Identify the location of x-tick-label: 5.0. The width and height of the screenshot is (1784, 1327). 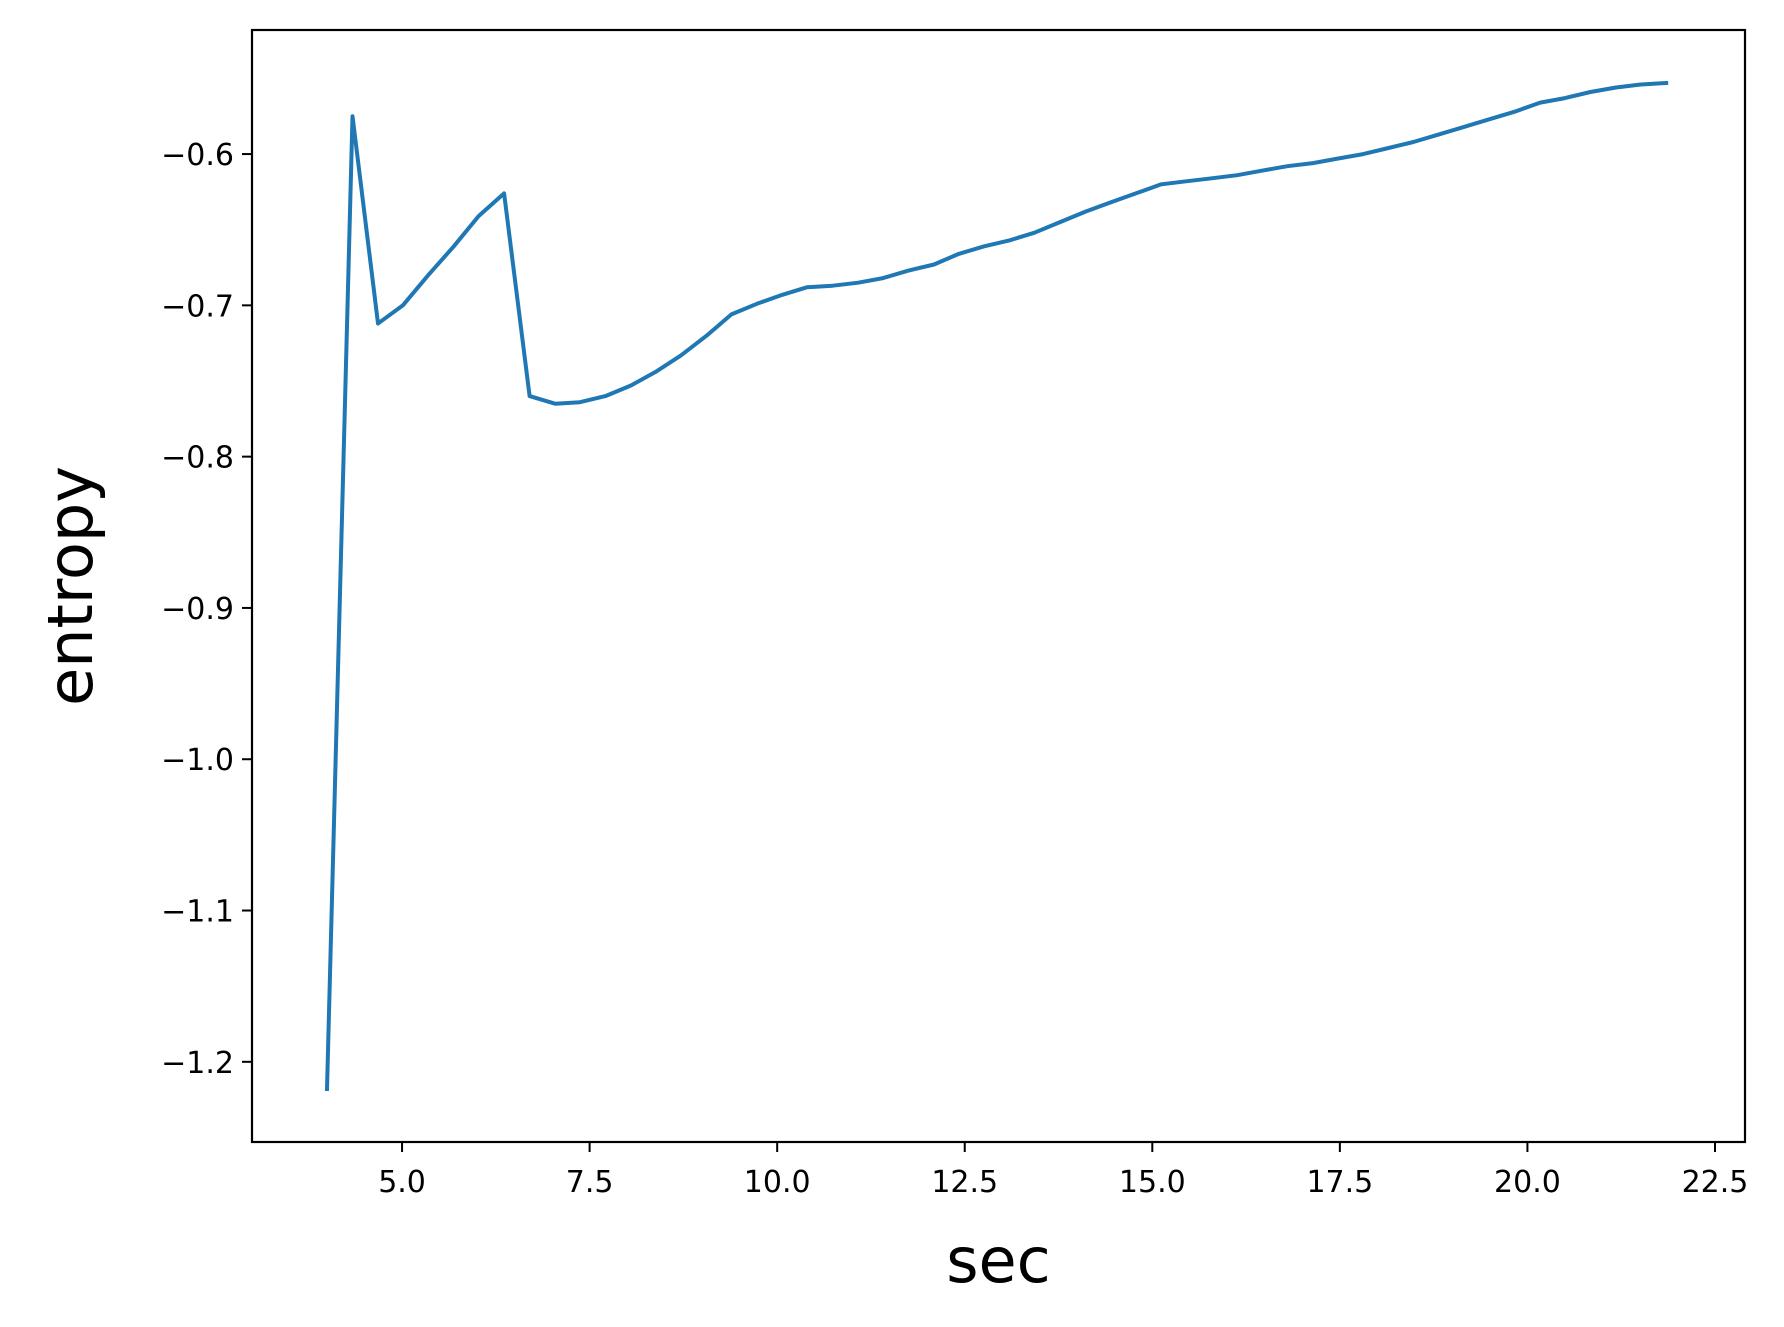
(402, 1182).